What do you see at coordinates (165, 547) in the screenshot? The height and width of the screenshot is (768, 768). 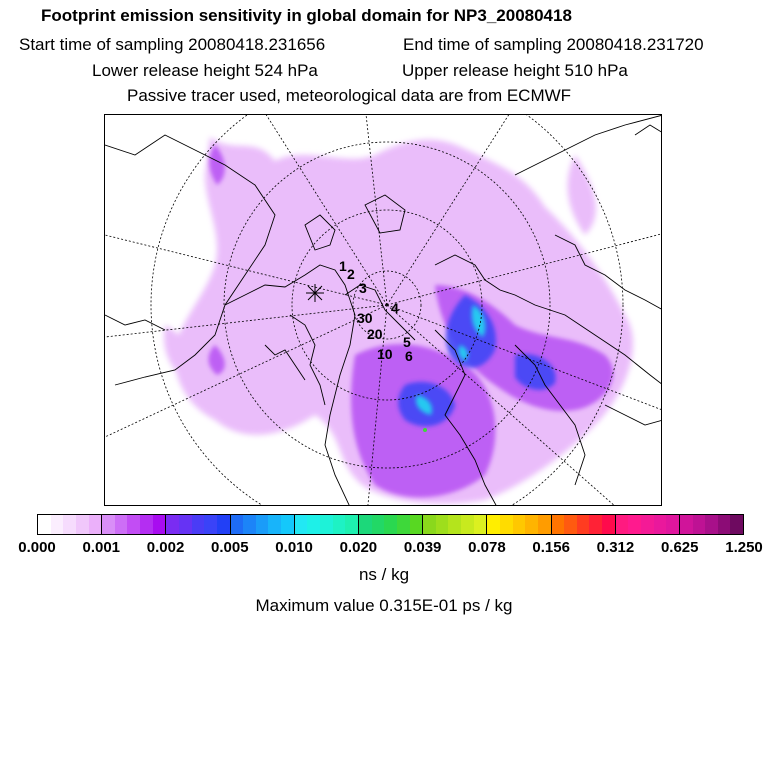 I see `colorbar-tick-label: 0.002` at bounding box center [165, 547].